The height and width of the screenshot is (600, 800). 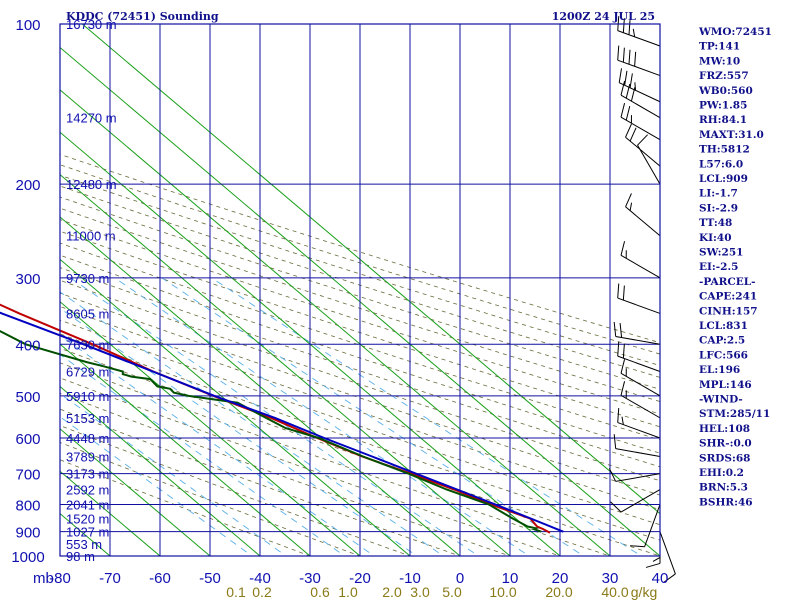 I want to click on height-label: 11000 m, so click(x=91, y=236).